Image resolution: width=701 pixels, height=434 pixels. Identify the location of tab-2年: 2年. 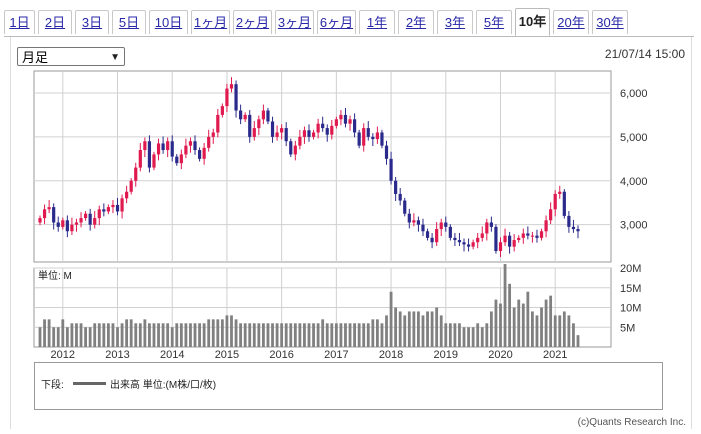
(416, 22).